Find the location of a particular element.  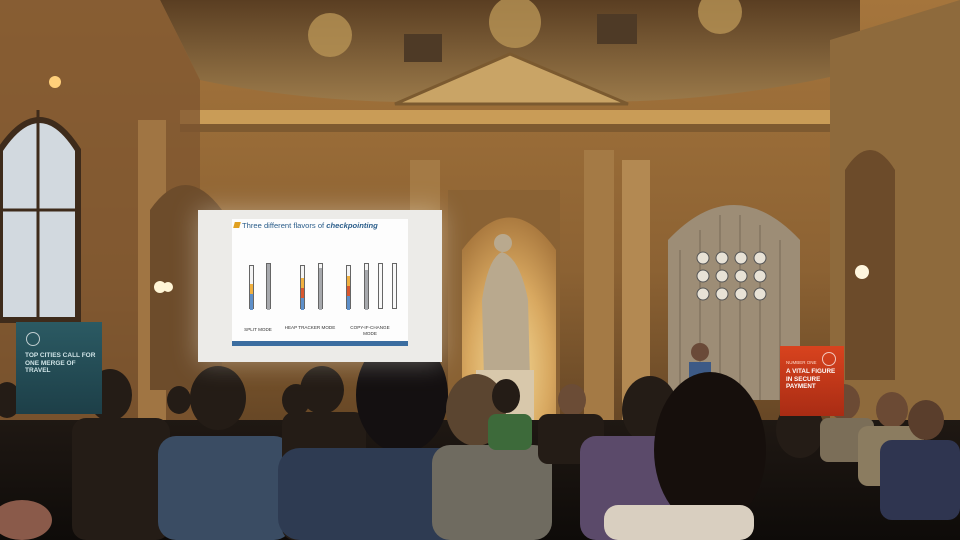

left-roll-up-banner: TOP CITIES CALL FOR ONE MERGE OF TRAVEL is located at coordinates (59, 368).